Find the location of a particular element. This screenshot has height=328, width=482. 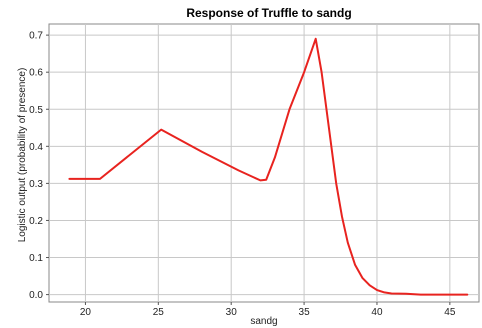

x-tick-label: 20 is located at coordinates (86, 312).